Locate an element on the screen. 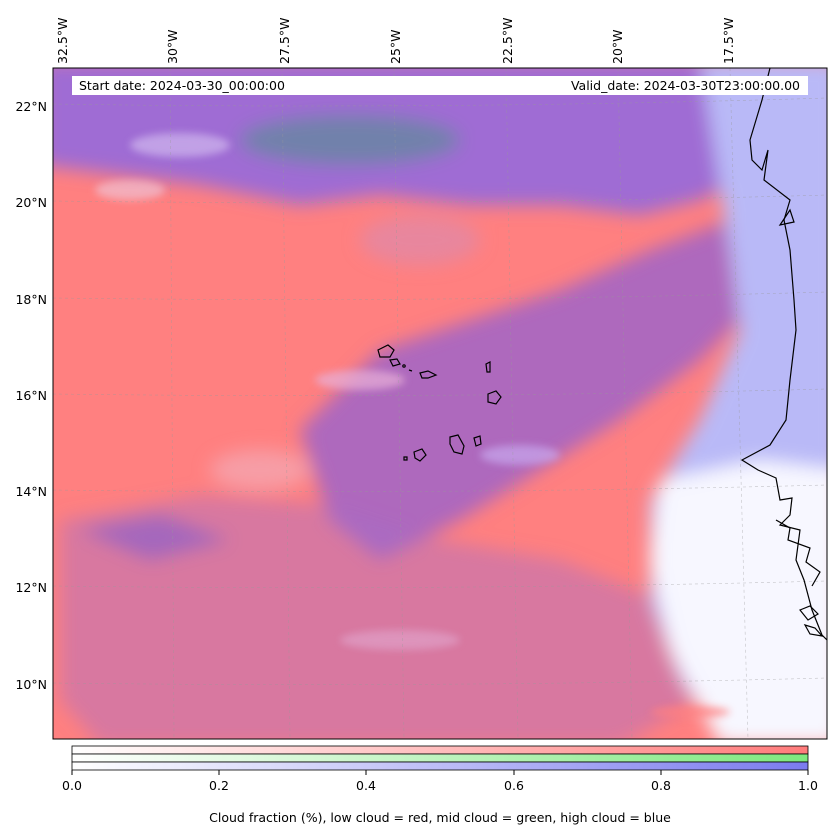 The image size is (837, 836). lat-label-22n: 22°N is located at coordinates (31, 106).